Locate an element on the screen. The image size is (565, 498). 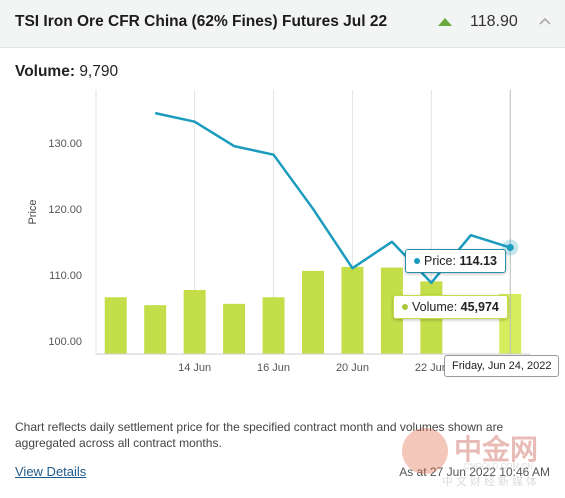
tooltip-price-label: Price: is located at coordinates (440, 261).